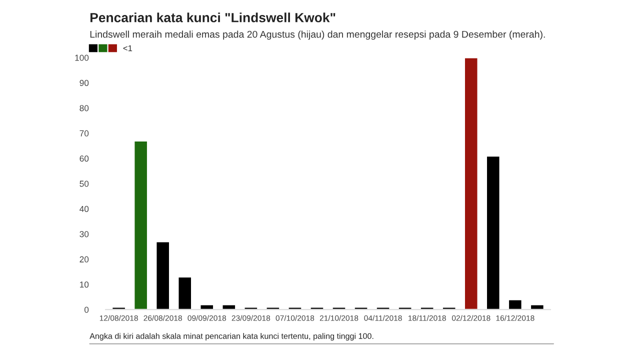 The height and width of the screenshot is (360, 640). Describe the element at coordinates (232, 337) in the screenshot. I see `text: Angka di kiri adalah skala minat pencarian kata kunci tertentu, paling tinggi 100.` at that location.